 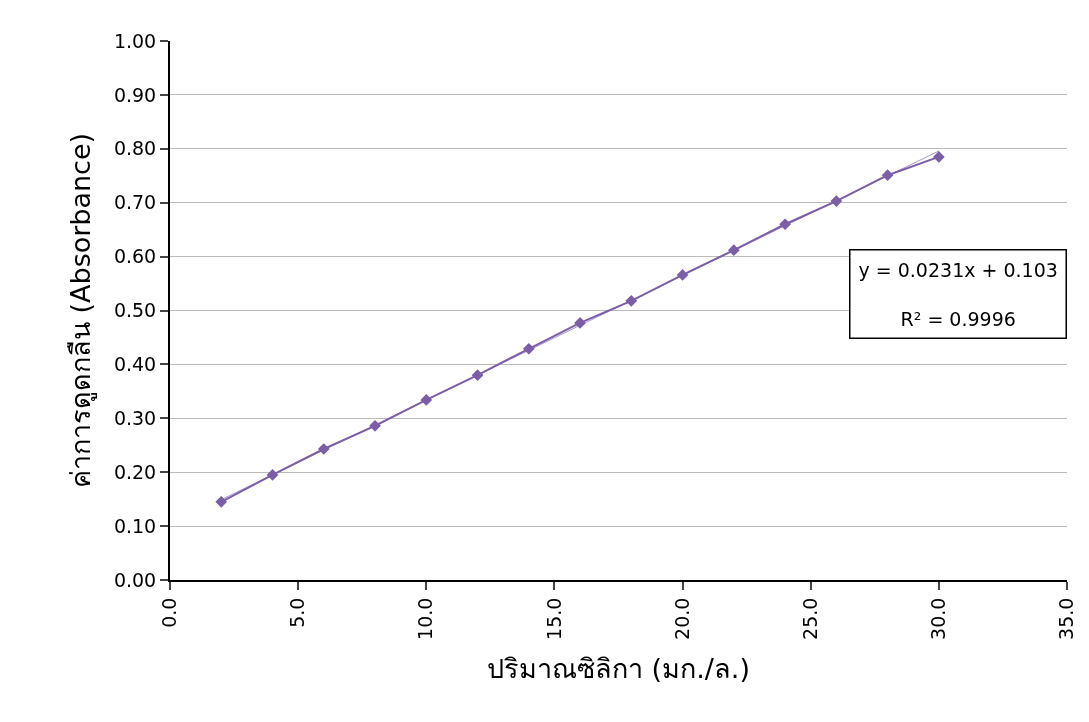 What do you see at coordinates (681, 618) in the screenshot?
I see `x-tick-label: 20.0` at bounding box center [681, 618].